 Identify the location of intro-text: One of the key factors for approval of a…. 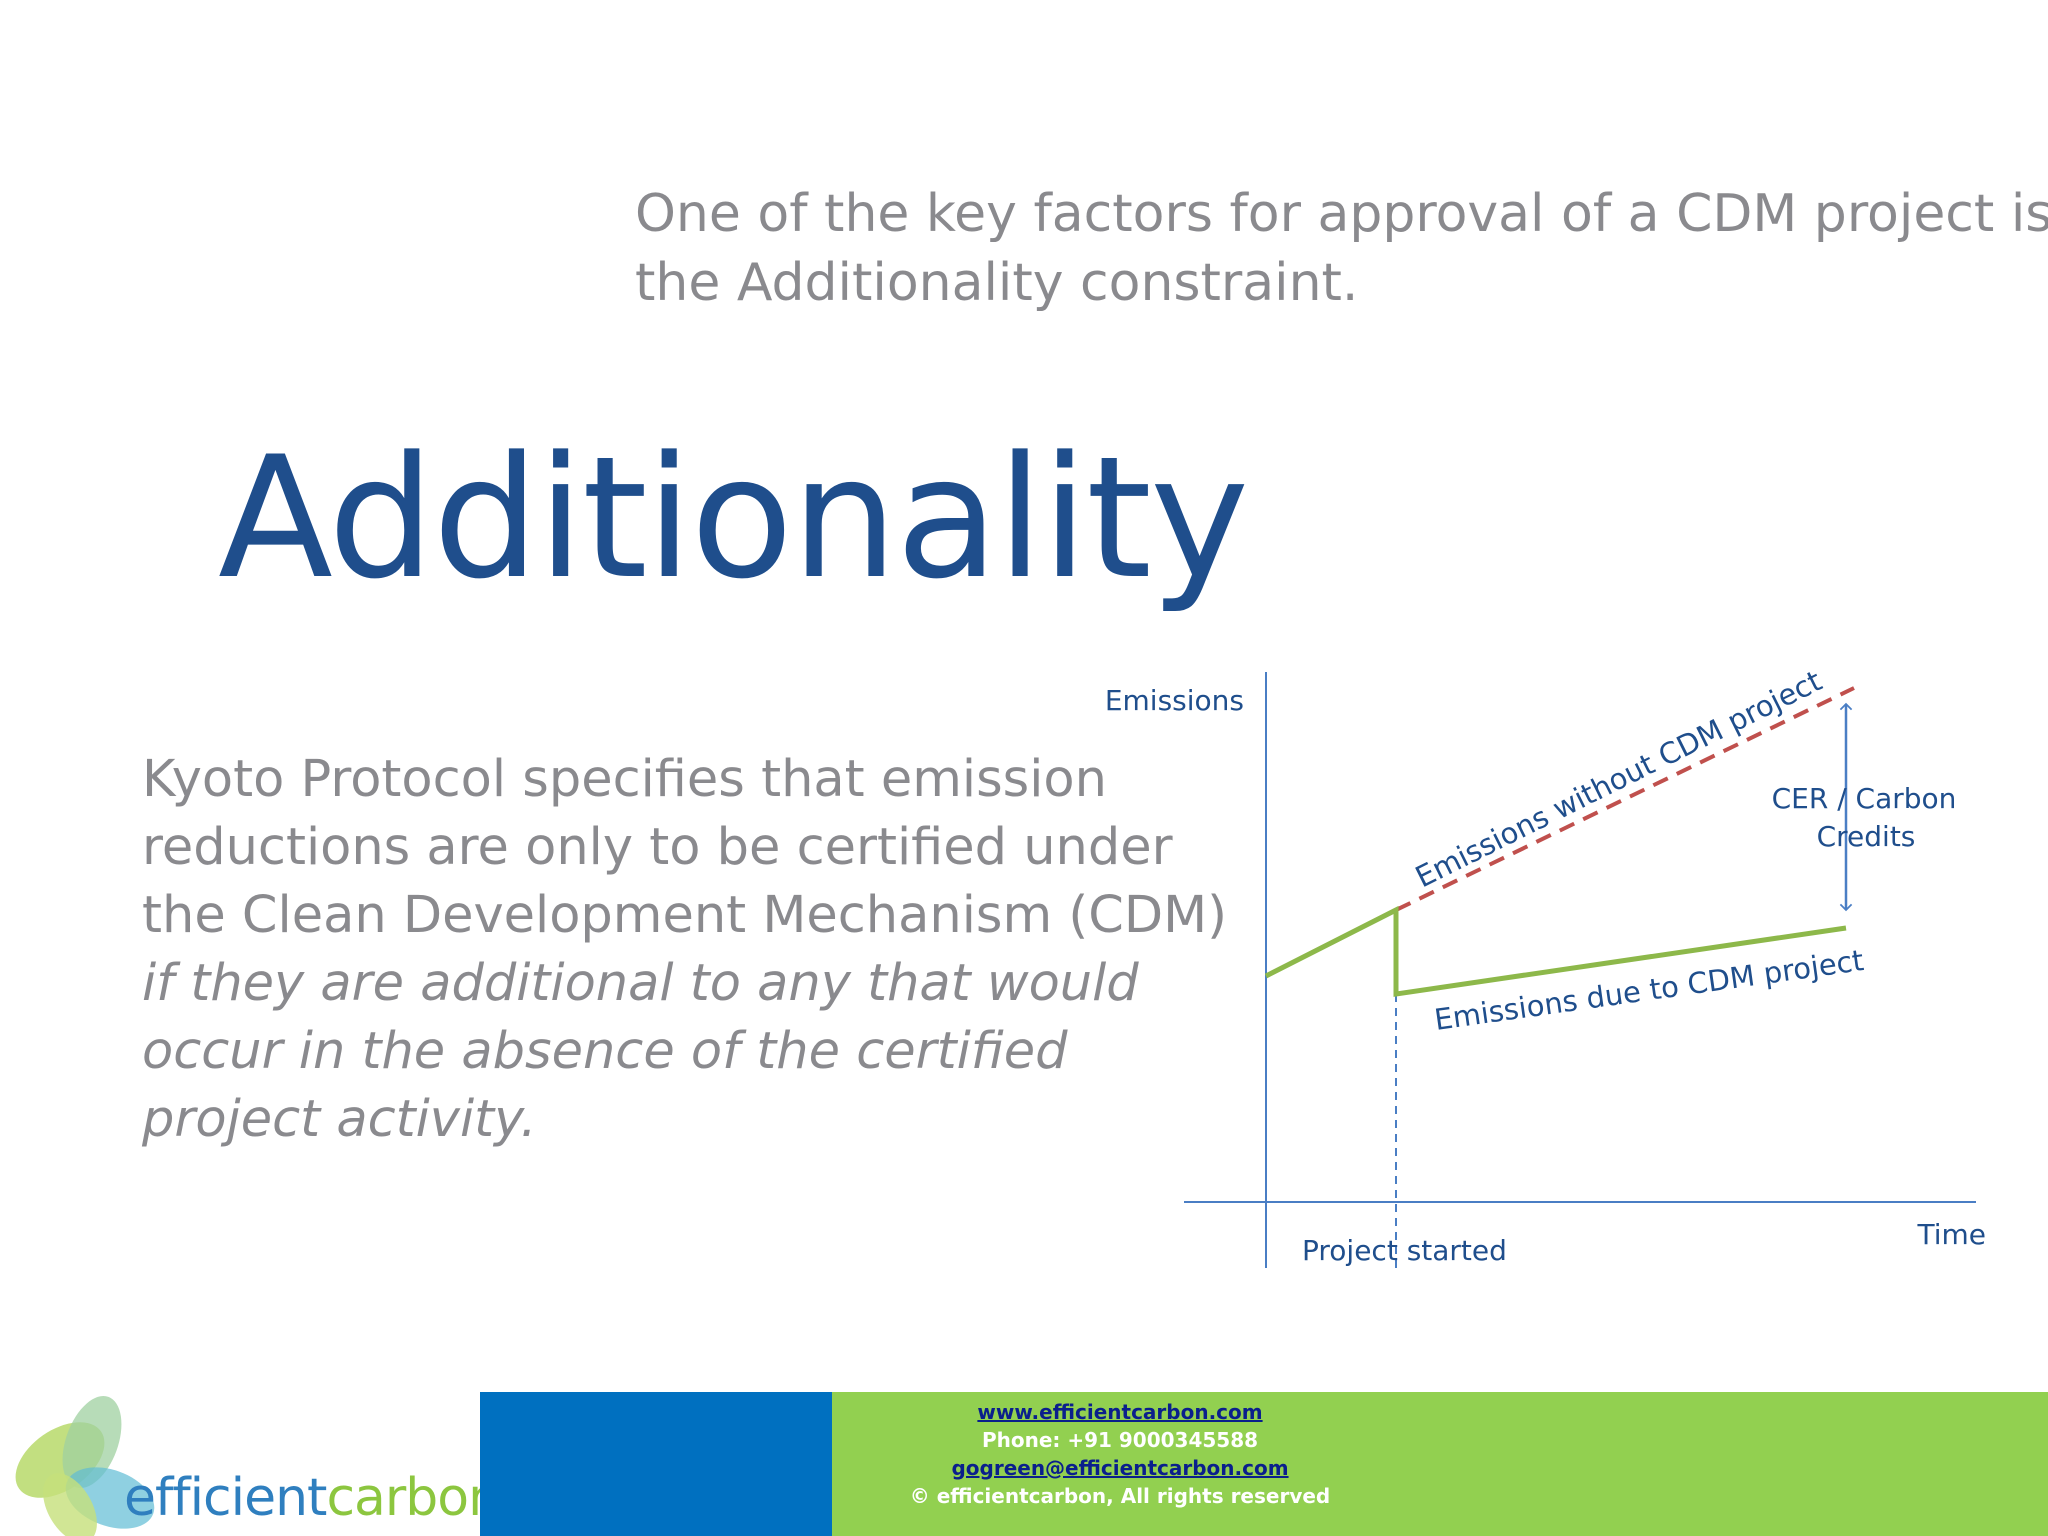
(1341, 249).